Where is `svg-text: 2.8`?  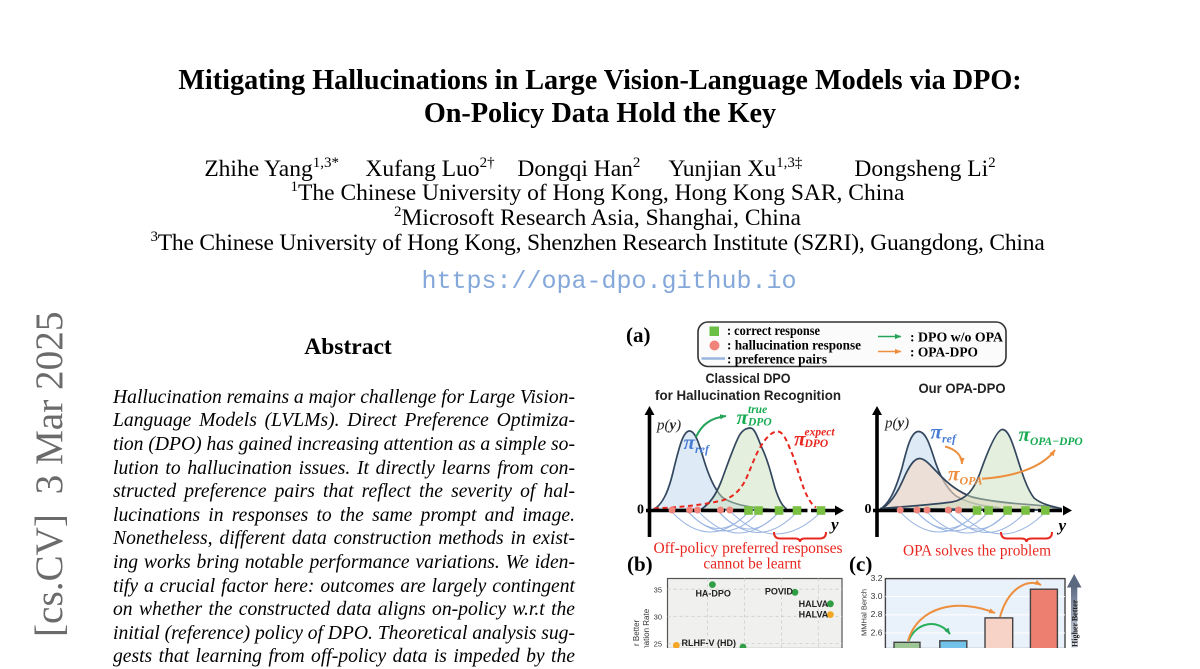 svg-text: 2.8 is located at coordinates (877, 614).